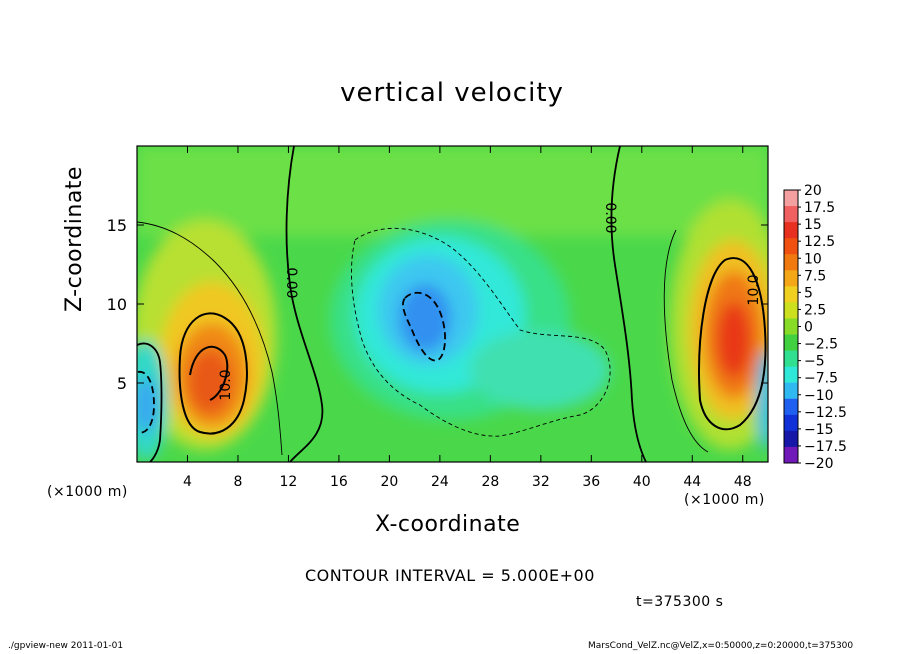  I want to click on x-tick-label: 28, so click(490, 482).